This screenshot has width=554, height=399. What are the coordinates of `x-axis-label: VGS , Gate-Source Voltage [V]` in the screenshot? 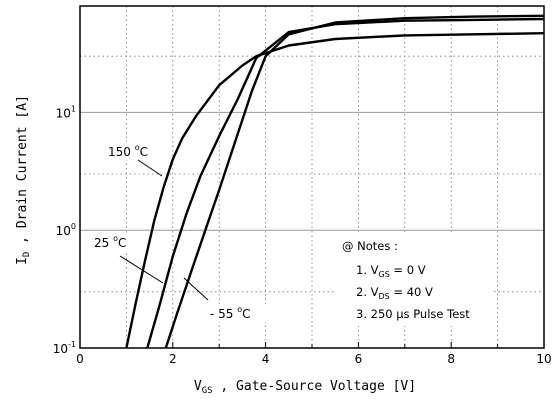 It's located at (305, 387).